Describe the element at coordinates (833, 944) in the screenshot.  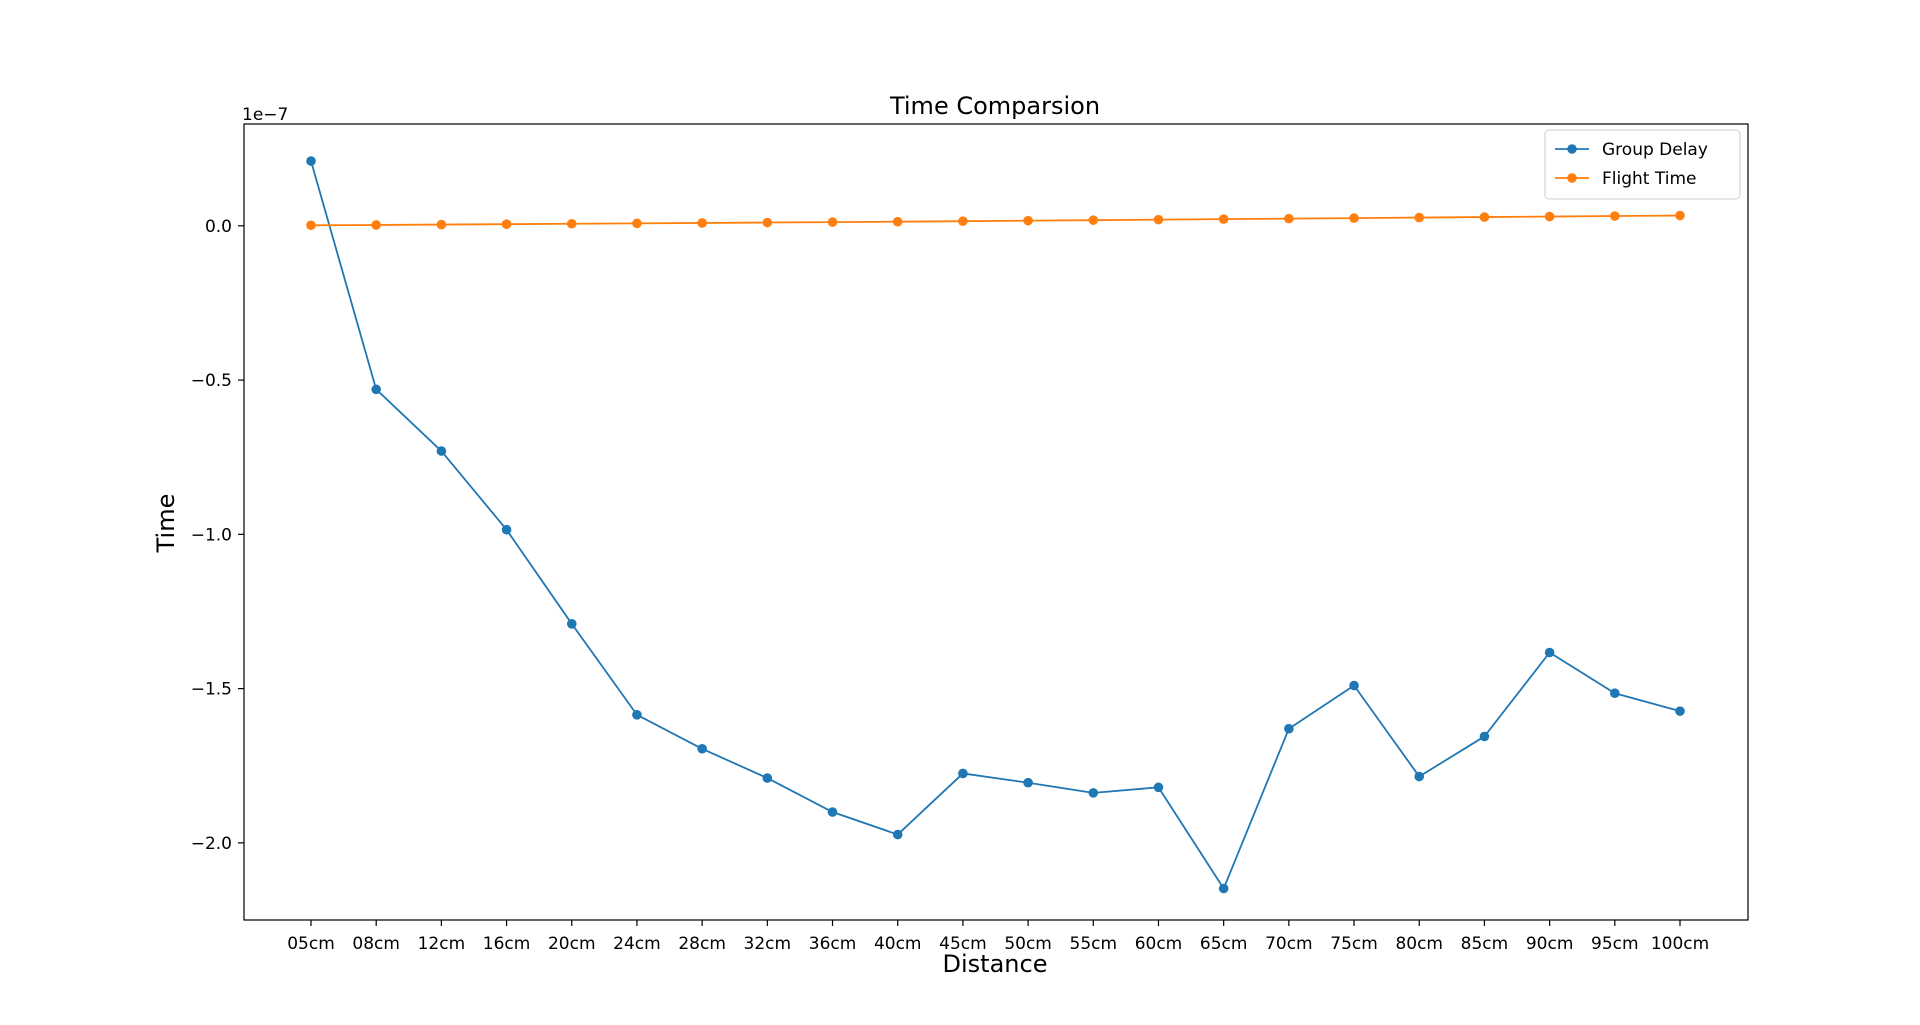
I see `x-tick-label: 36cm` at that location.